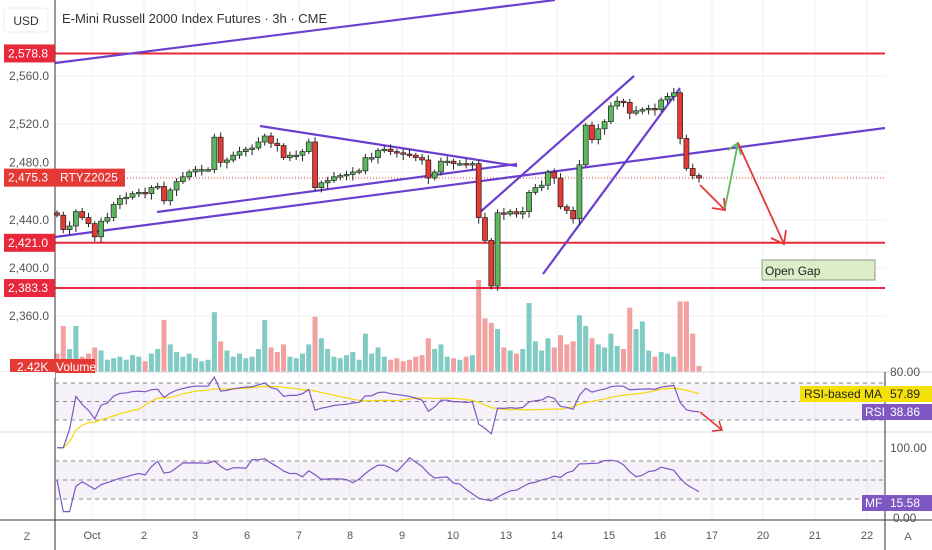 This screenshot has height=550, width=932. I want to click on wedge-upper-line, so click(556, 145).